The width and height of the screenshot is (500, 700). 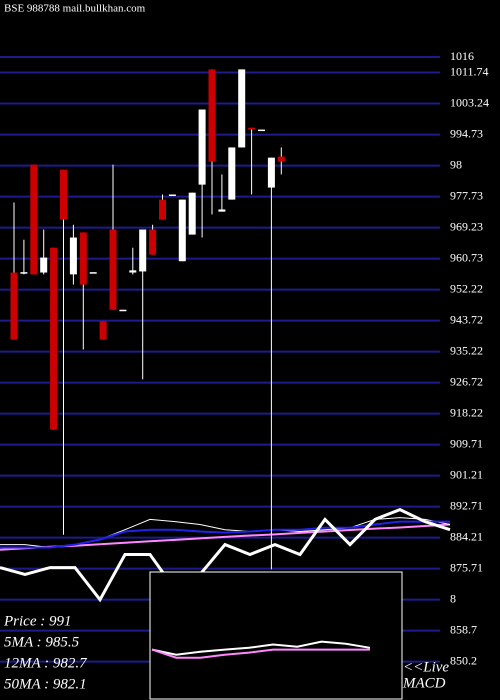 I want to click on y-tick-label: 858.7, so click(x=463, y=629).